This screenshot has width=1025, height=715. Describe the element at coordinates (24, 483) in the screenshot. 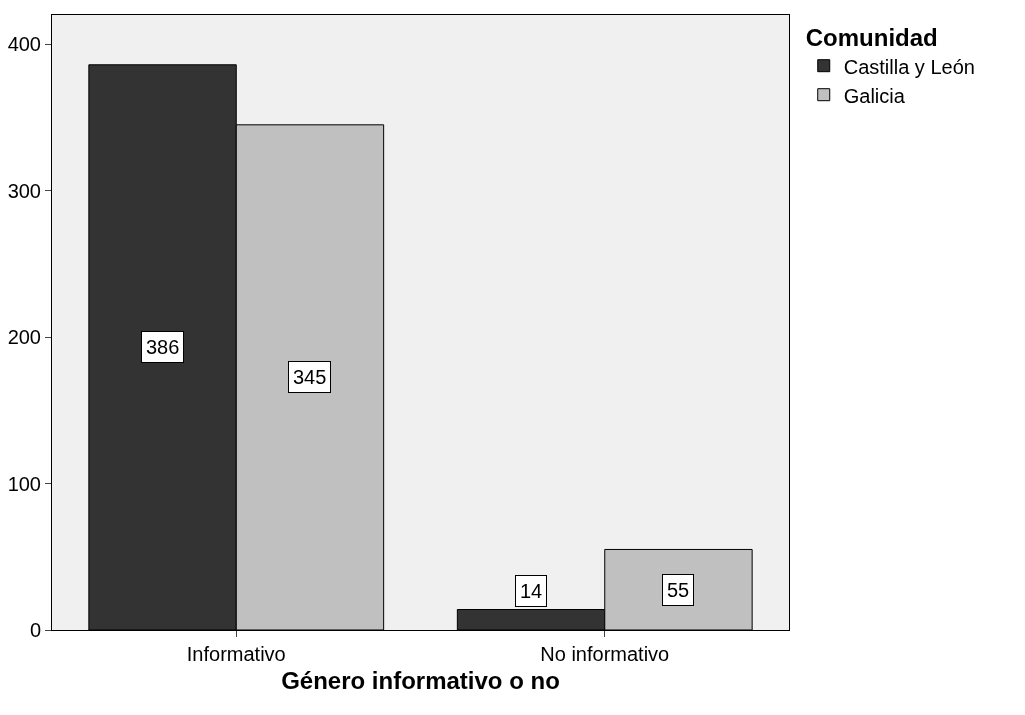

I see `y-tick-label: 100` at that location.